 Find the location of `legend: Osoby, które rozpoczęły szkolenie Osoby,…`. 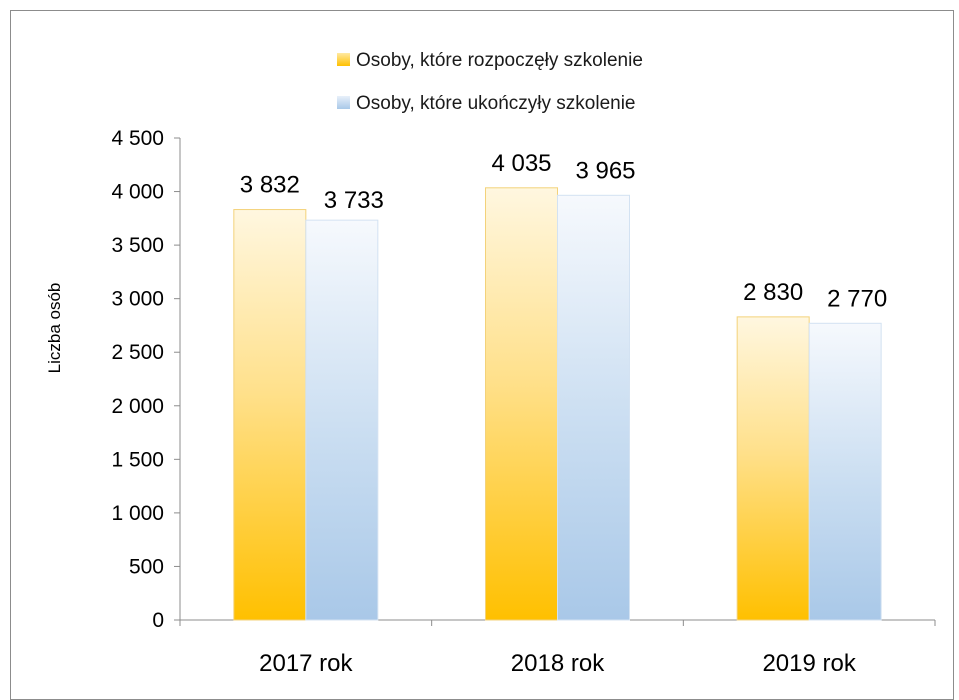

legend: Osoby, które rozpoczęły szkolenie Osoby,… is located at coordinates (490, 82).